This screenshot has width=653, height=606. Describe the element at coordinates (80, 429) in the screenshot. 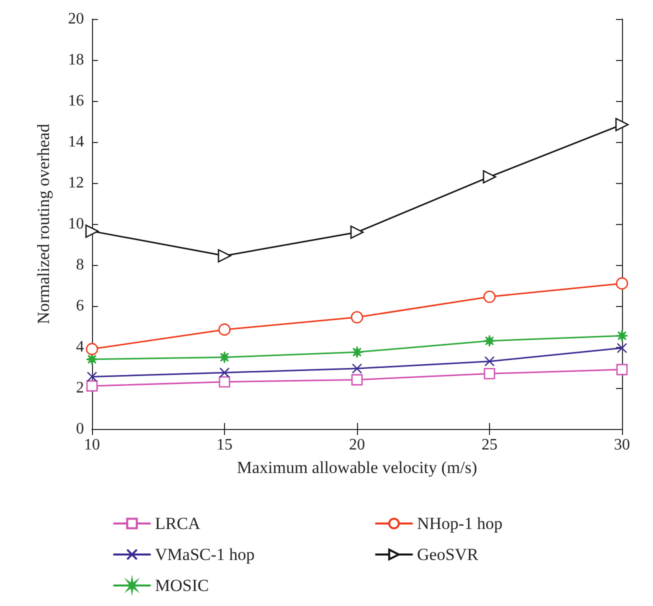

I see `y-tick-label: 0` at that location.